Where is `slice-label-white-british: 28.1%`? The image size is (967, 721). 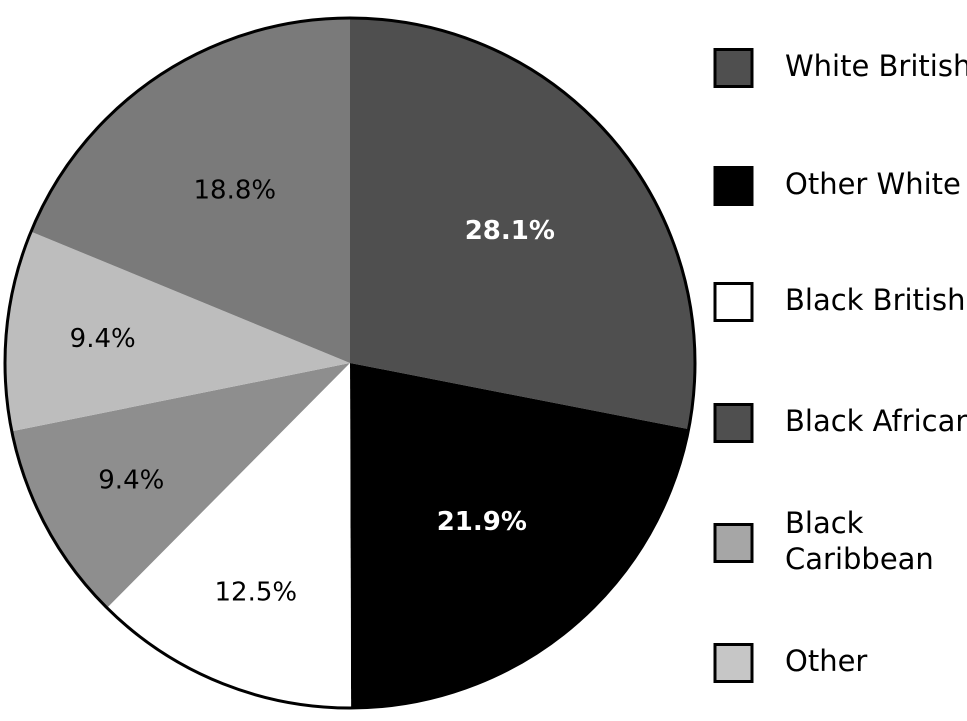
slice-label-white-british: 28.1% is located at coordinates (510, 231).